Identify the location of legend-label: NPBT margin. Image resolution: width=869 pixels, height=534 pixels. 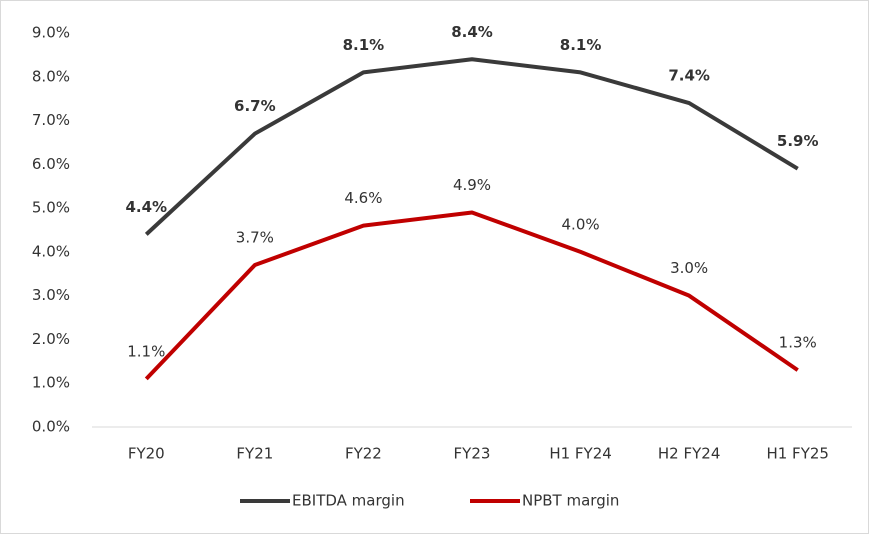
(570, 501).